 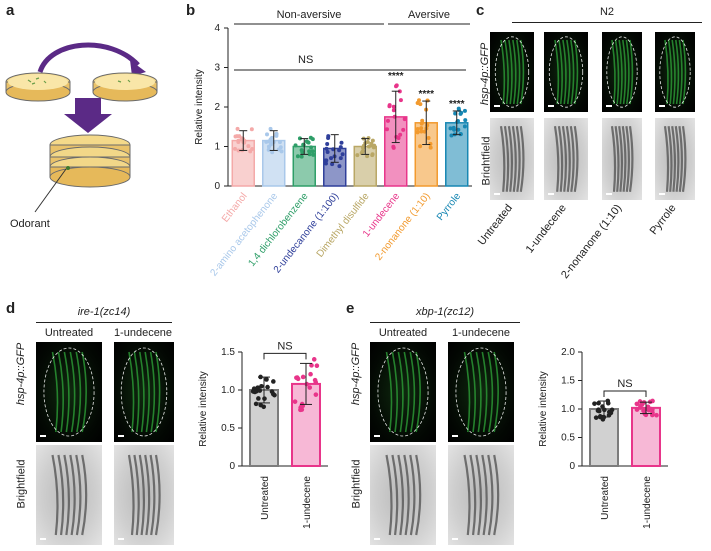 What do you see at coordinates (305, 60) in the screenshot?
I see `b-ns-label: NS` at bounding box center [305, 60].